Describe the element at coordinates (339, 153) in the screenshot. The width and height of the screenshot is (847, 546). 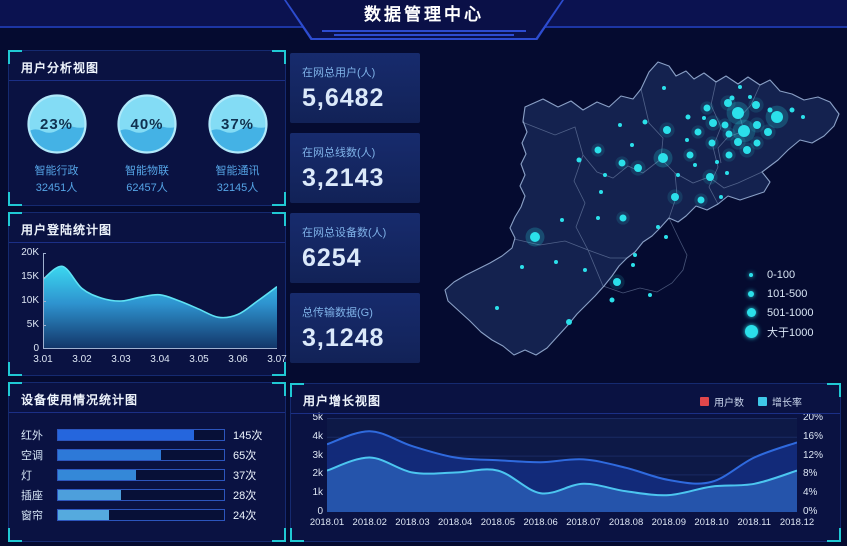
I see `stat-label: 在网总线数(人)` at that location.